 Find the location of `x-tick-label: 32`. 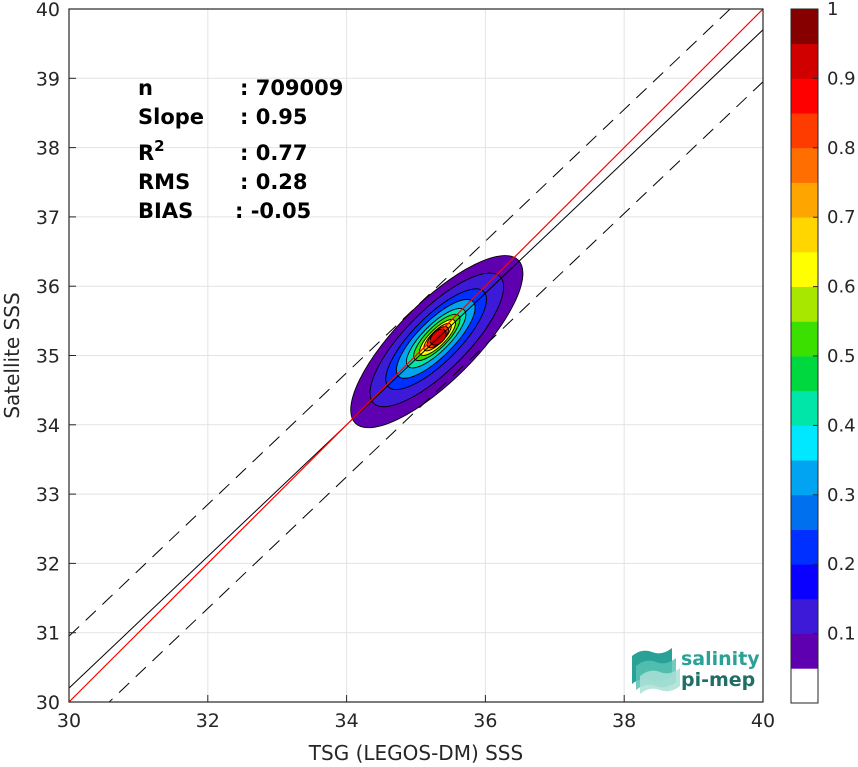

x-tick-label: 32 is located at coordinates (208, 721).